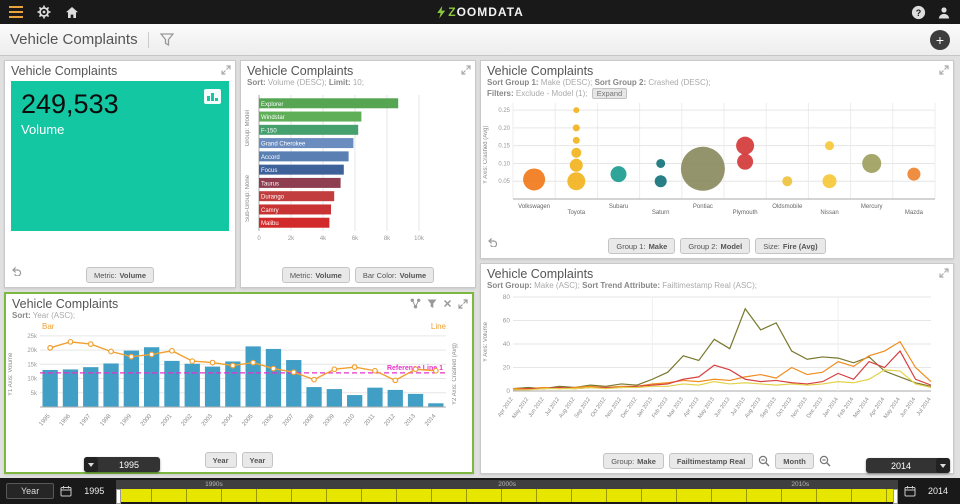  I want to click on decade-label: 2010s, so click(800, 484).